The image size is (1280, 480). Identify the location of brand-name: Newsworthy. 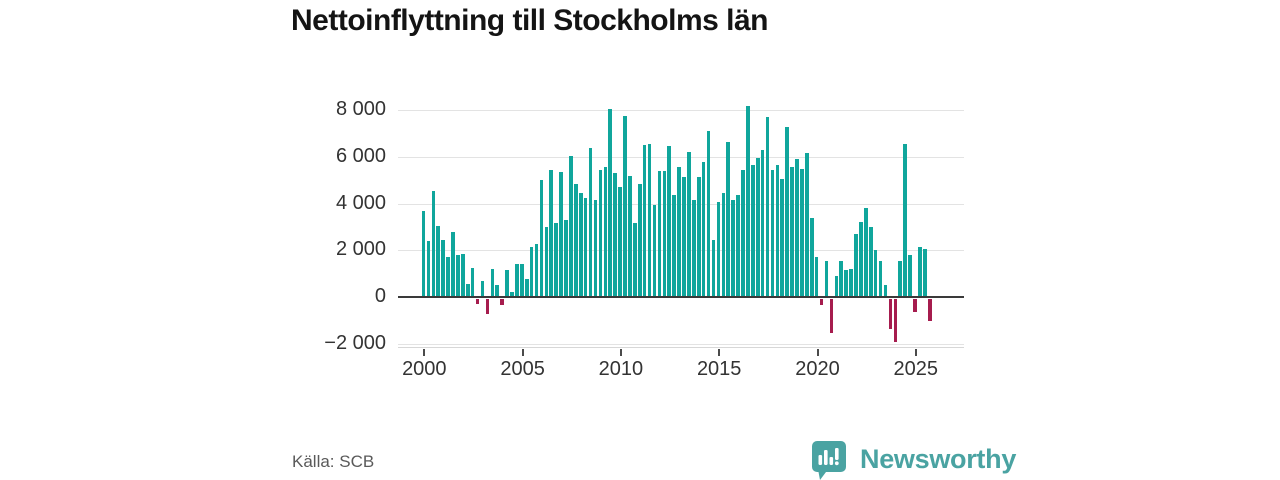
(938, 459).